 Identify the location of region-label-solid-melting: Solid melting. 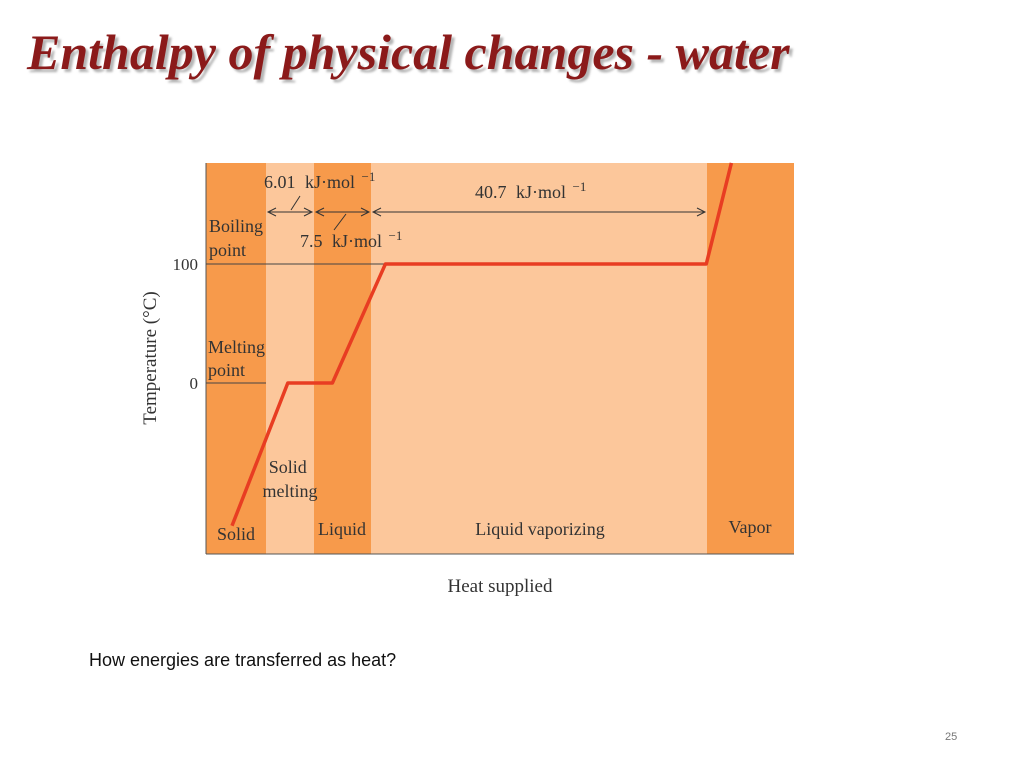
(290, 479).